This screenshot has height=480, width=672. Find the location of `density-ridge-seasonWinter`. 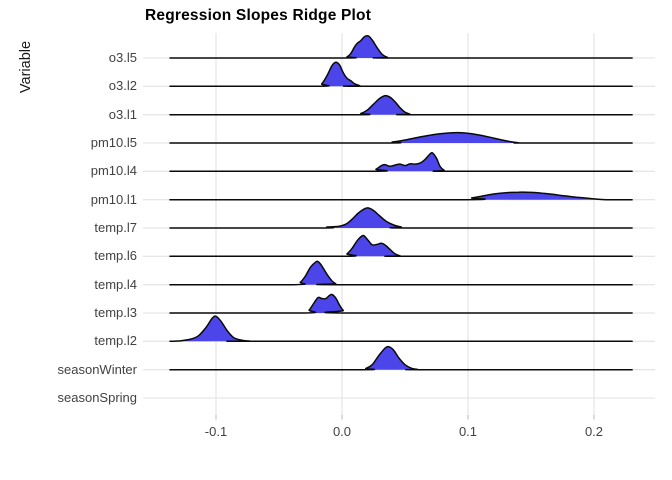

density-ridge-seasonWinter is located at coordinates (401, 358).